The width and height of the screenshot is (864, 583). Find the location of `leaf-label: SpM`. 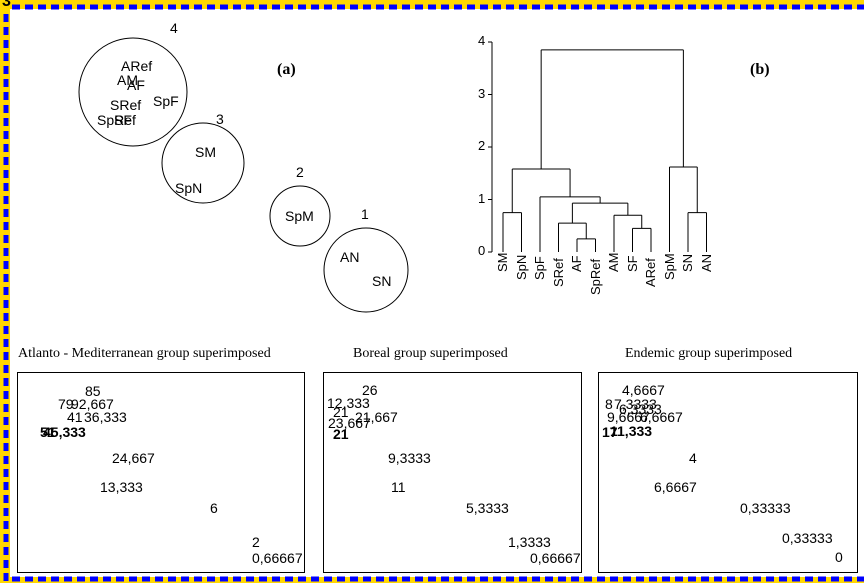

leaf-label: SpM is located at coordinates (669, 266).